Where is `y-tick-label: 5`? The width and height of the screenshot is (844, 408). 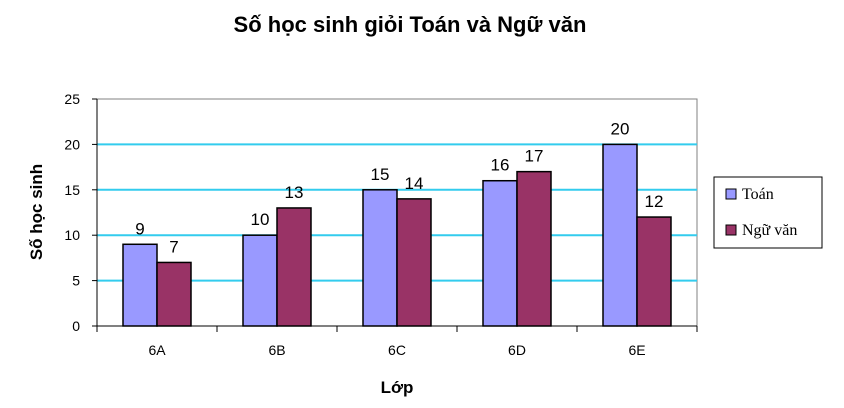
y-tick-label: 5 is located at coordinates (76, 281).